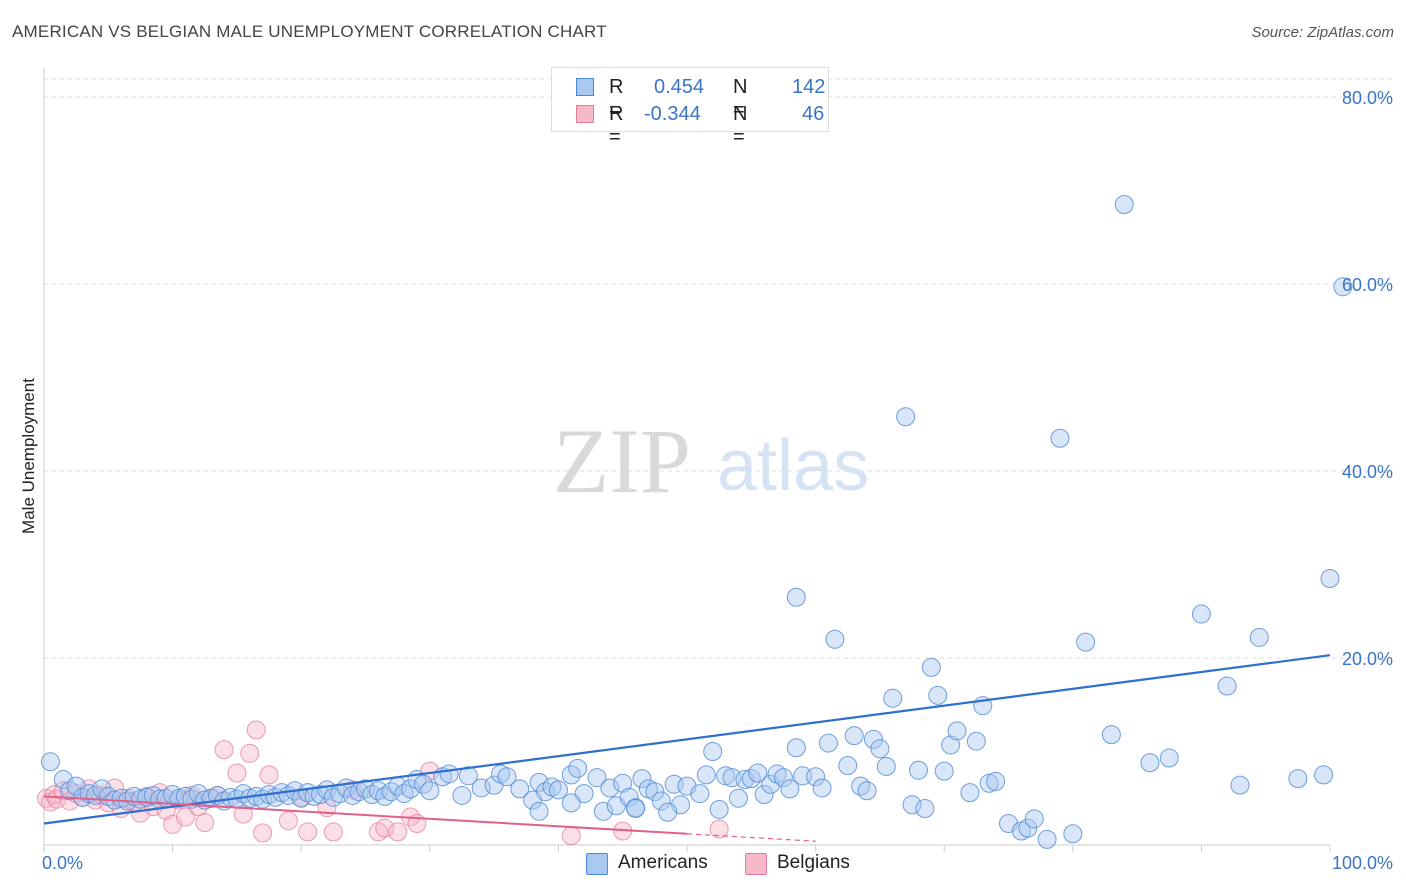  I want to click on legend-box: R = 0.454 N = 142 R = -0.344 N = 46, so click(690, 107).